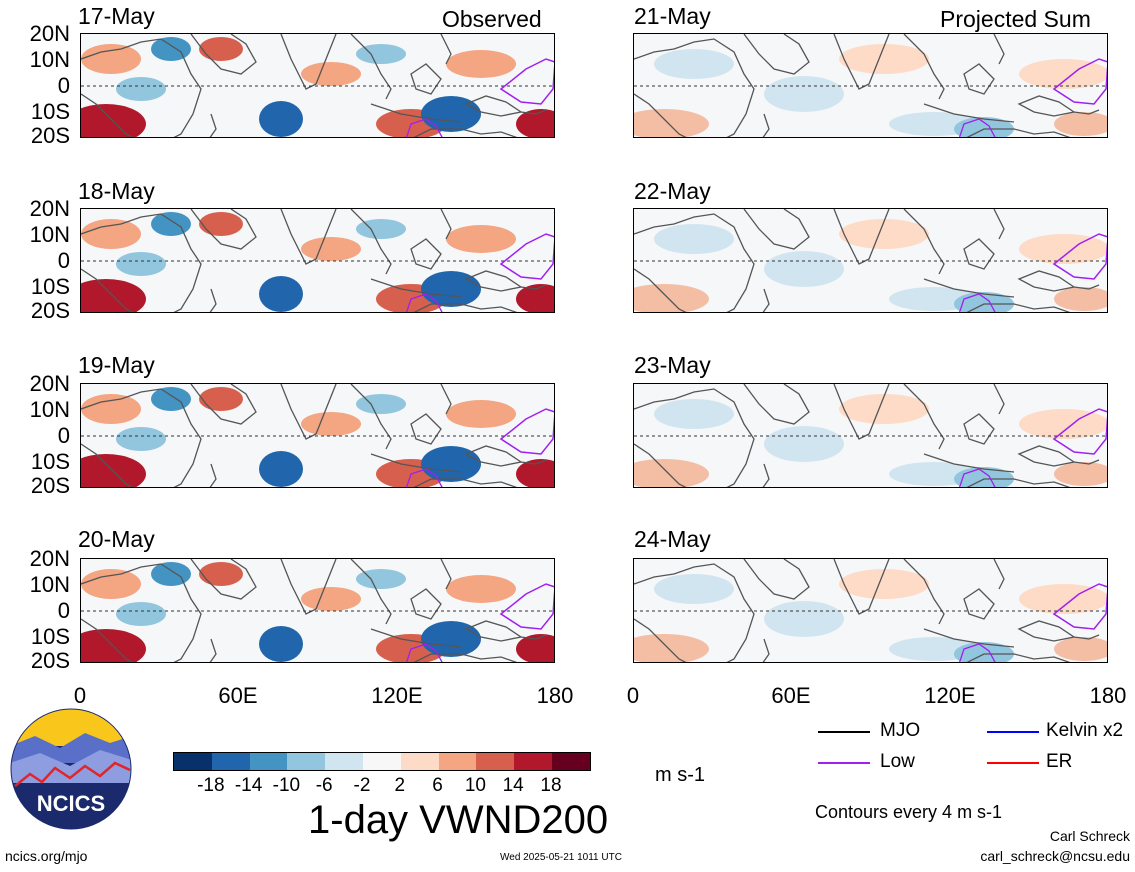 Image resolution: width=1135 pixels, height=872 pixels. Describe the element at coordinates (1013, 732) in the screenshot. I see `legend-line-kelvin` at that location.